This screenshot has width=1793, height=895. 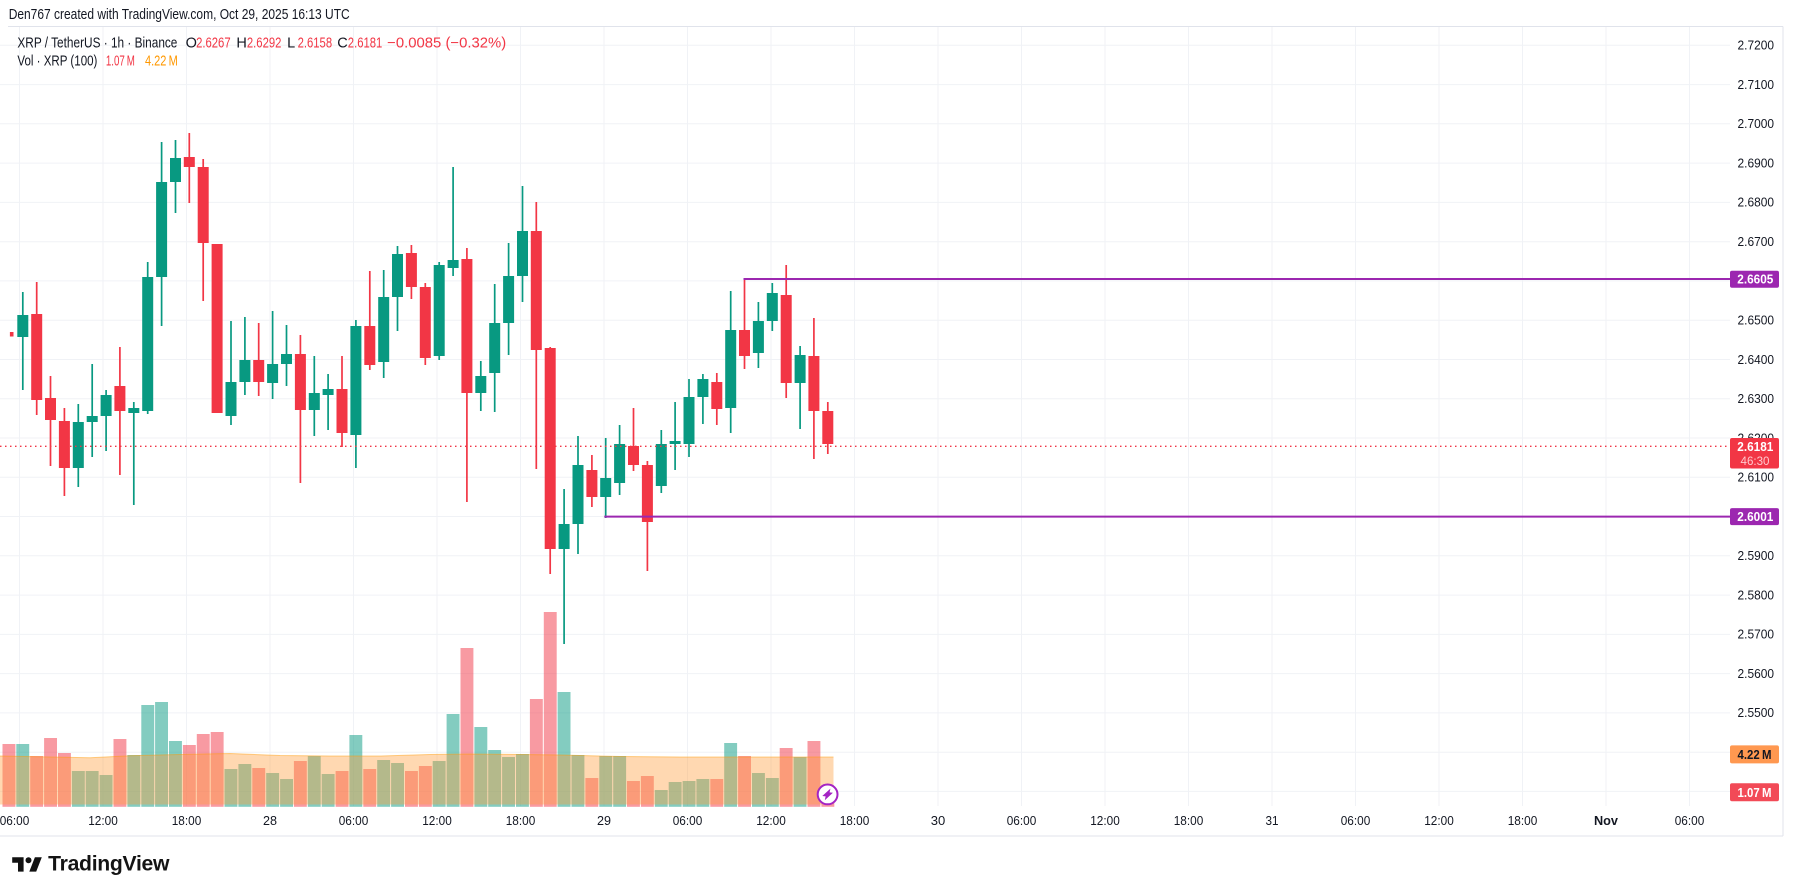 What do you see at coordinates (1756, 399) in the screenshot?
I see `svg-text: 2.6300` at bounding box center [1756, 399].